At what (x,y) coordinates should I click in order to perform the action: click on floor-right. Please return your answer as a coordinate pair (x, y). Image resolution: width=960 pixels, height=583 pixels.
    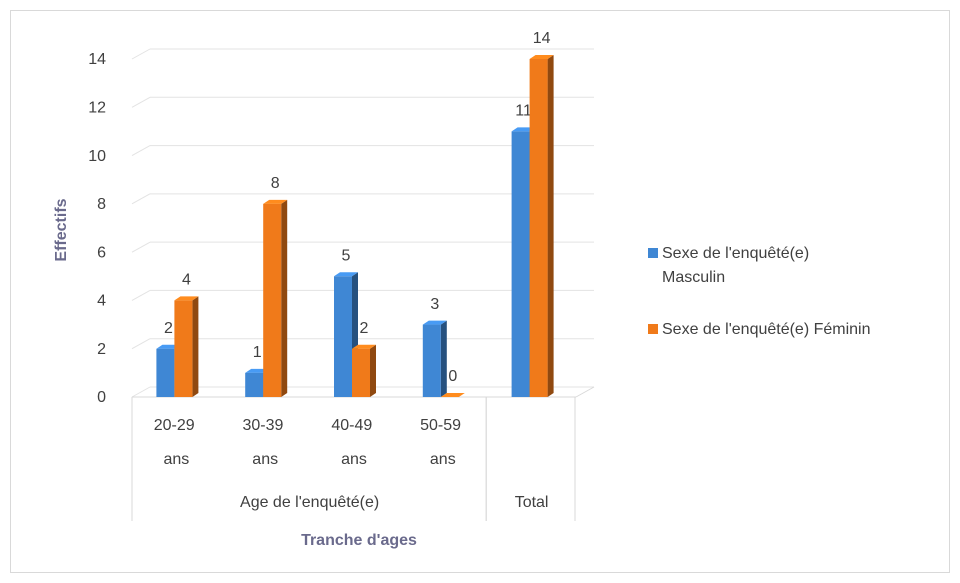
    Looking at the image, I should click on (585, 392).